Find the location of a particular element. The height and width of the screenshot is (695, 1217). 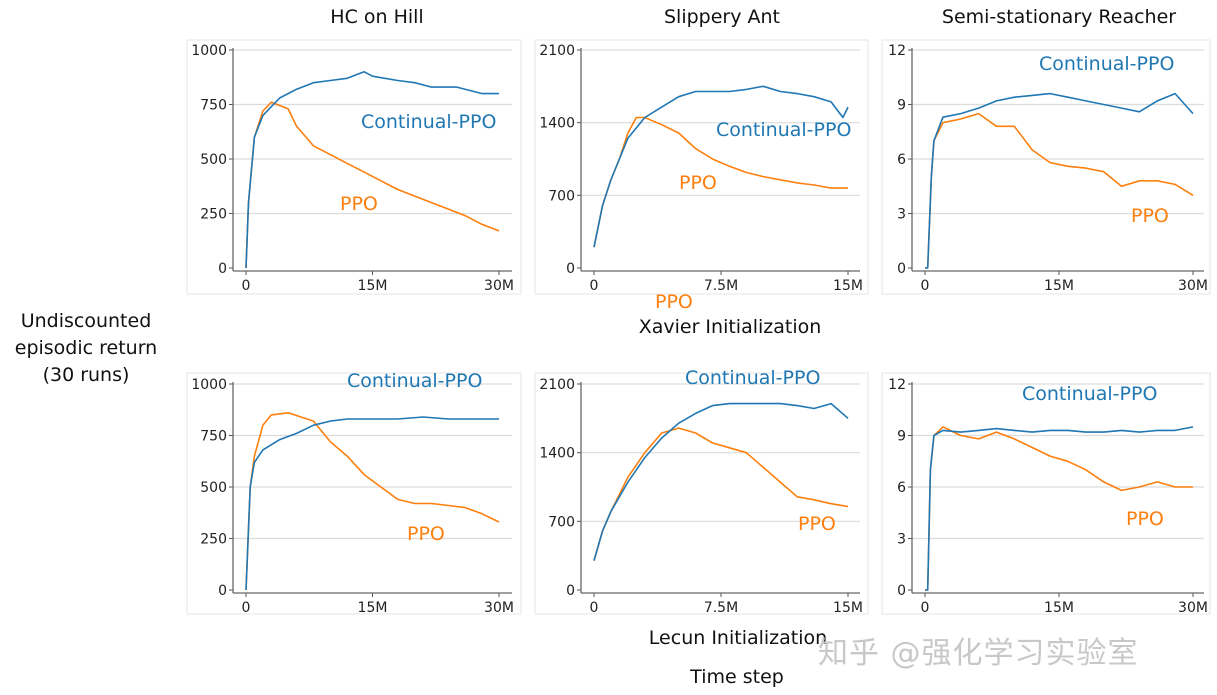

title-hc-on-hill: HC on Hill is located at coordinates (377, 17).